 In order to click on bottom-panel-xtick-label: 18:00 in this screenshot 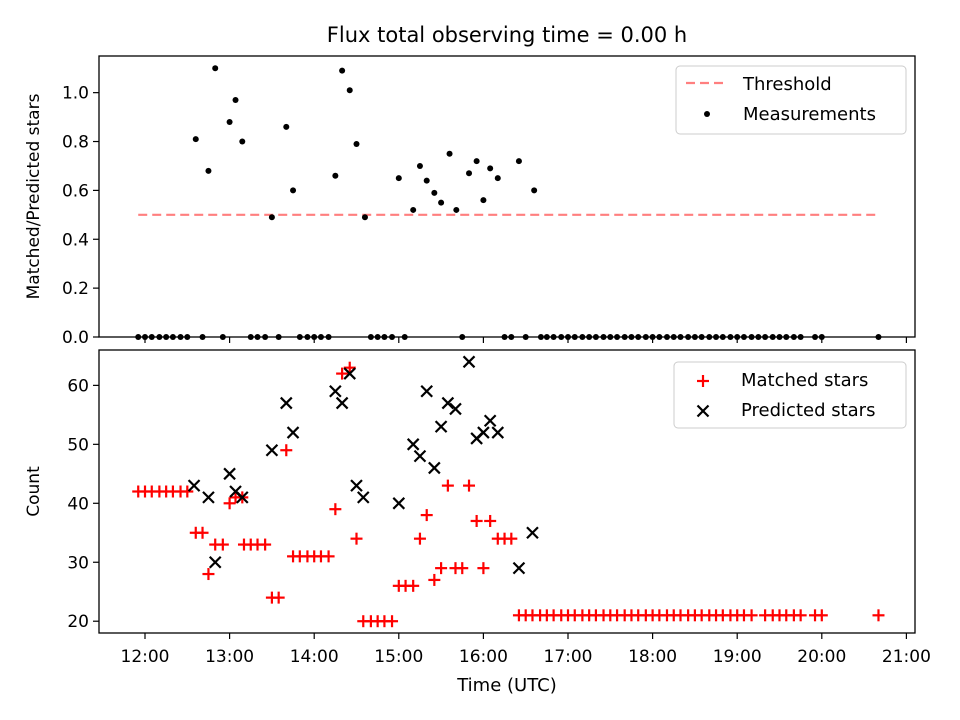, I will do `click(652, 657)`.